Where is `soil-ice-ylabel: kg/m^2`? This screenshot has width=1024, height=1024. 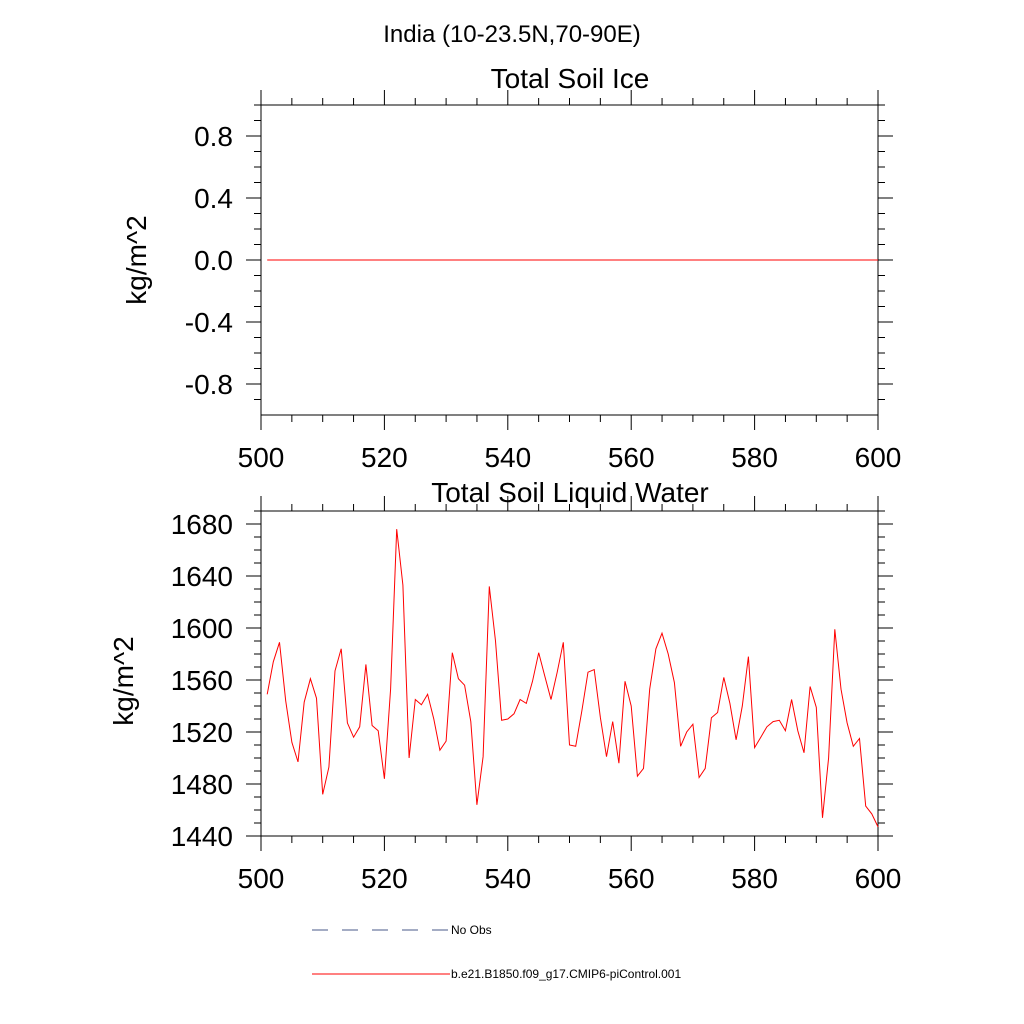
soil-ice-ylabel: kg/m^2 is located at coordinates (136, 259).